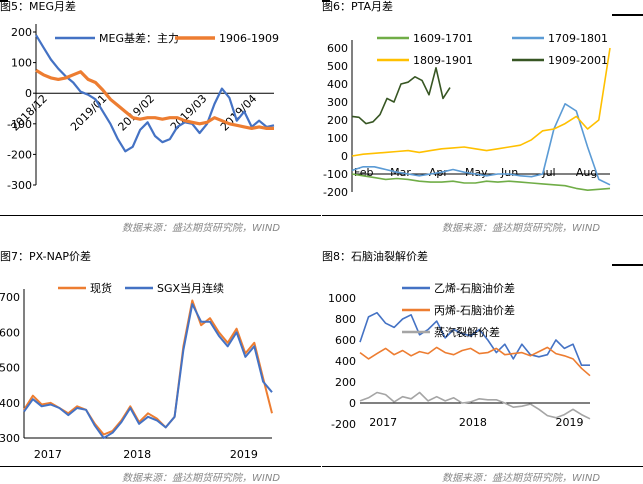 The width and height of the screenshot is (643, 484). What do you see at coordinates (10, 297) in the screenshot?
I see `y-tick-label: 700` at bounding box center [10, 297].